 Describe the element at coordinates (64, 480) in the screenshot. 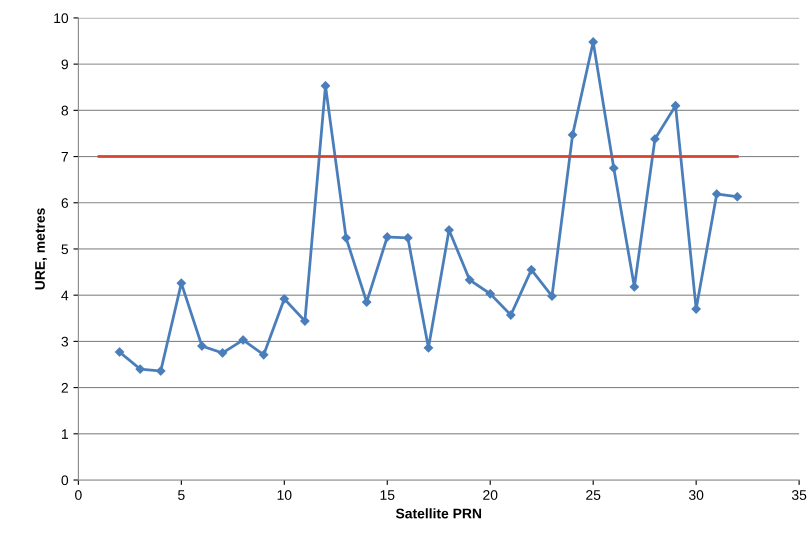

I see `y-tick-label: 0` at that location.